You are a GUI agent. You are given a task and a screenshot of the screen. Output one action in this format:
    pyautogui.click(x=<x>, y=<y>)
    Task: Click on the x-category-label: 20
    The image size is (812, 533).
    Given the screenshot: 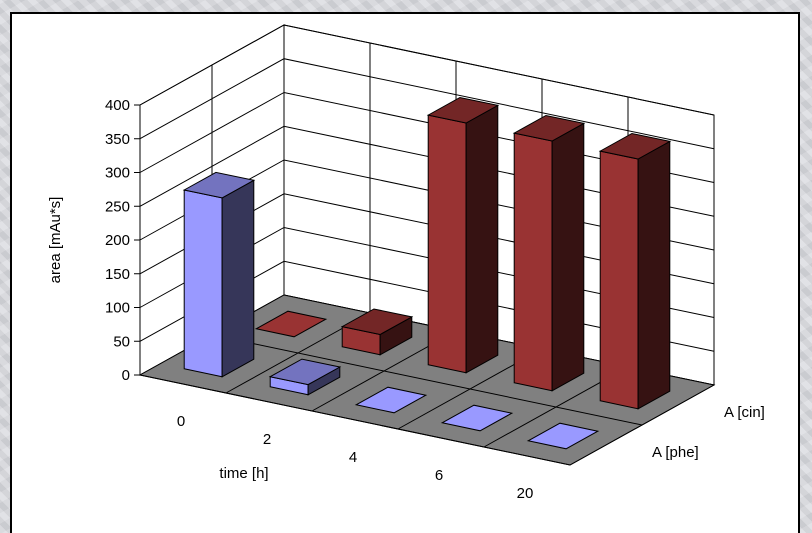 What is the action you would take?
    pyautogui.click(x=525, y=493)
    